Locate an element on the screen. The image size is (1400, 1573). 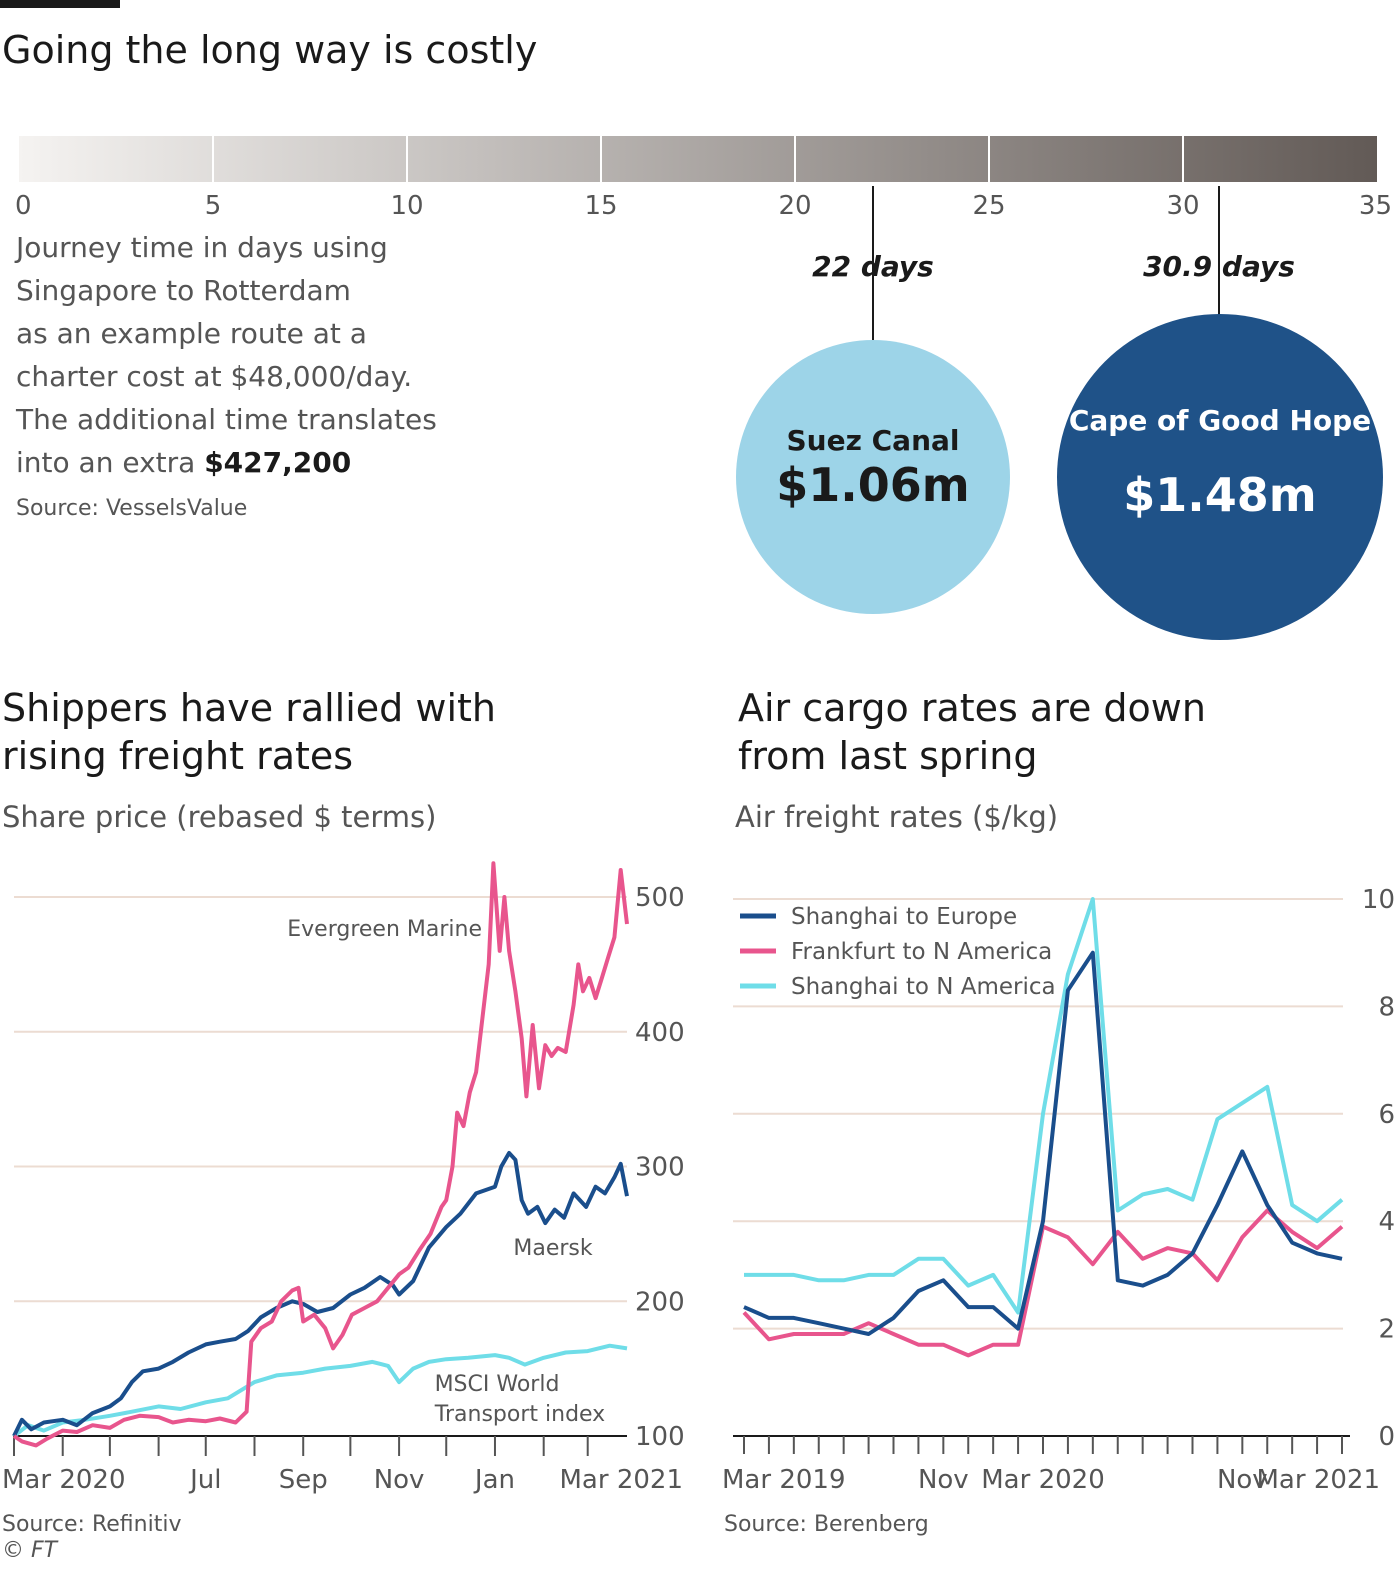
desc-line: Singapore to Rotterdam is located at coordinates (183, 290).